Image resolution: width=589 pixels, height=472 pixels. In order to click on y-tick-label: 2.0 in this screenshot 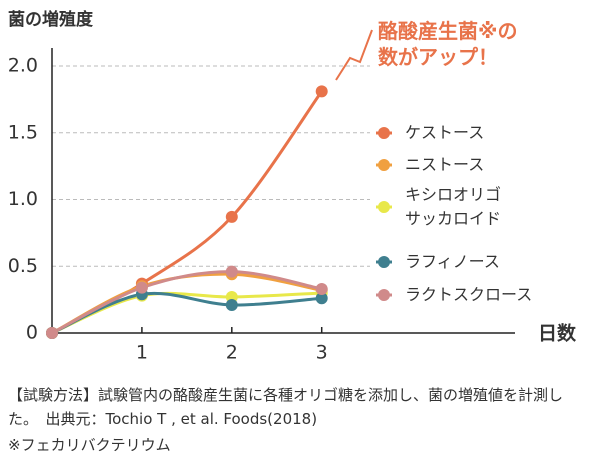, I will do `click(23, 66)`.